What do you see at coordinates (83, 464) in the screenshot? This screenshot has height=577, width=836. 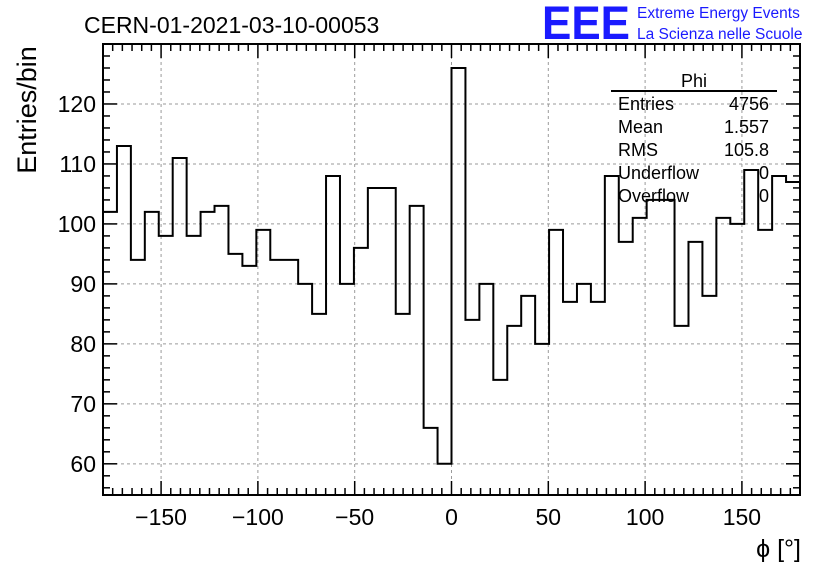 I see `y-tick-label: 60` at bounding box center [83, 464].